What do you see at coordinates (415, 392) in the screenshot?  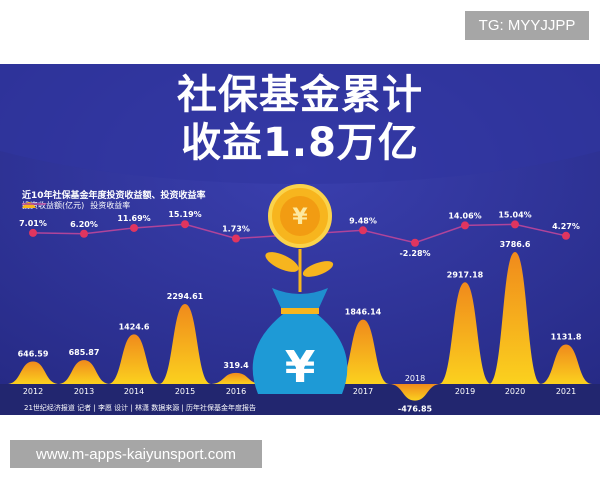 I see `amount-peak-2018` at bounding box center [415, 392].